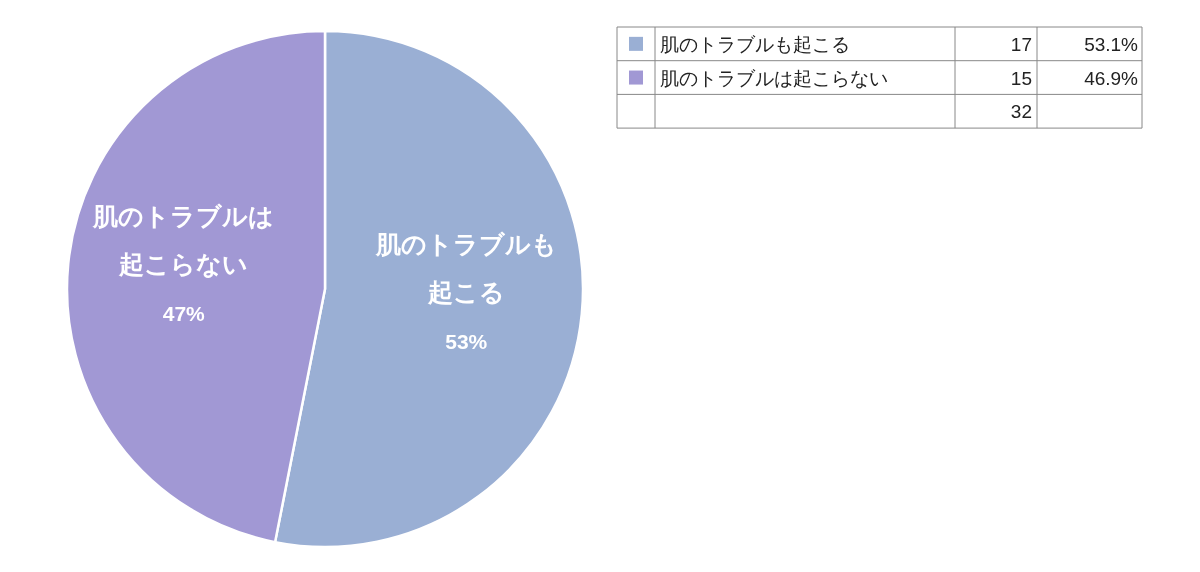 Image resolution: width=1200 pixels, height=572 pixels. What do you see at coordinates (755, 44) in the screenshot?
I see `legend-label: 肌のトラブルも起こる` at bounding box center [755, 44].